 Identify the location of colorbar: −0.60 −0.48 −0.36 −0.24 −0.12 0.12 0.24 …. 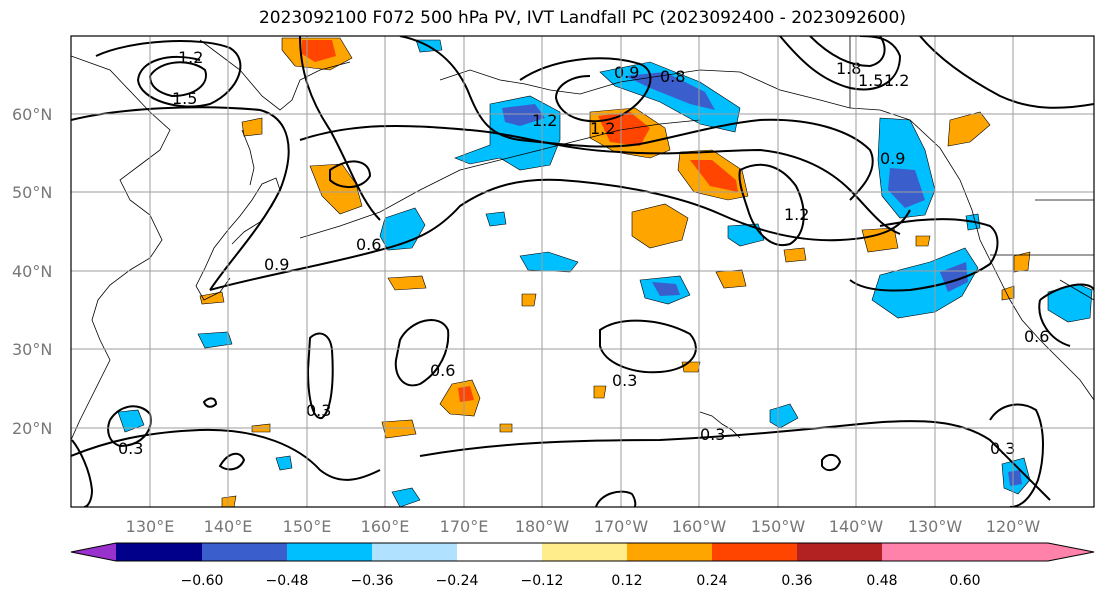
(582, 565).